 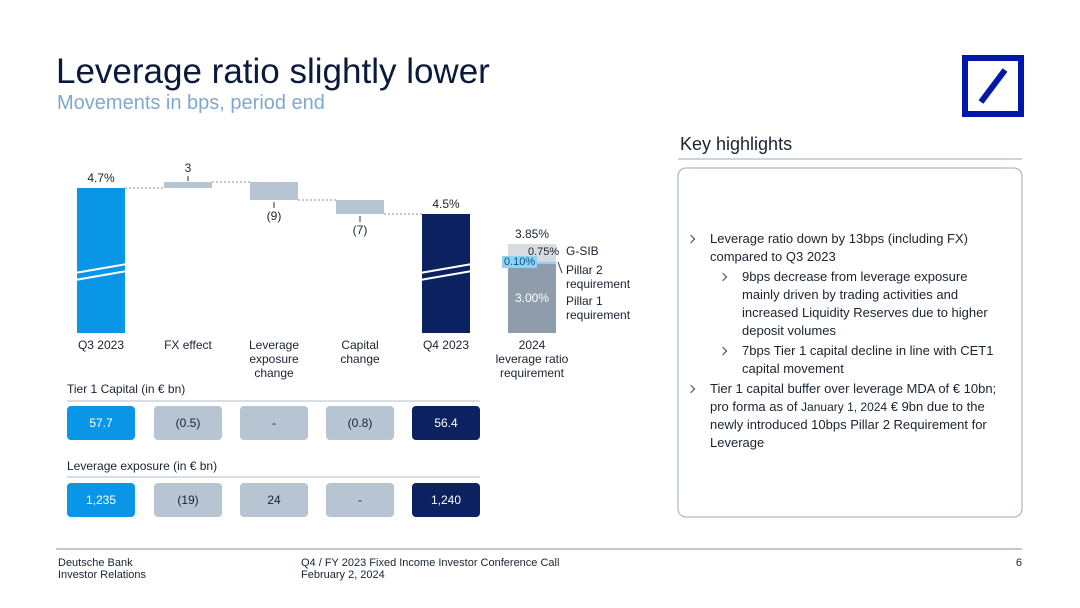 I want to click on x-tick-label: Q4 2023, so click(x=446, y=345).